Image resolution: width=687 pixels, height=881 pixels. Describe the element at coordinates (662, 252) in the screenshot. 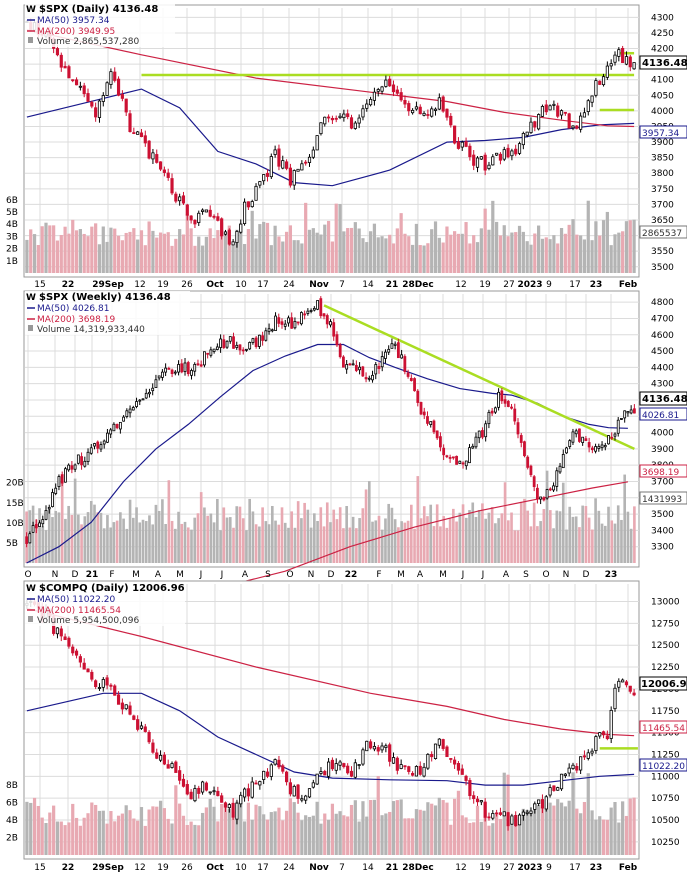

I see `price-tick-label: 3550` at that location.